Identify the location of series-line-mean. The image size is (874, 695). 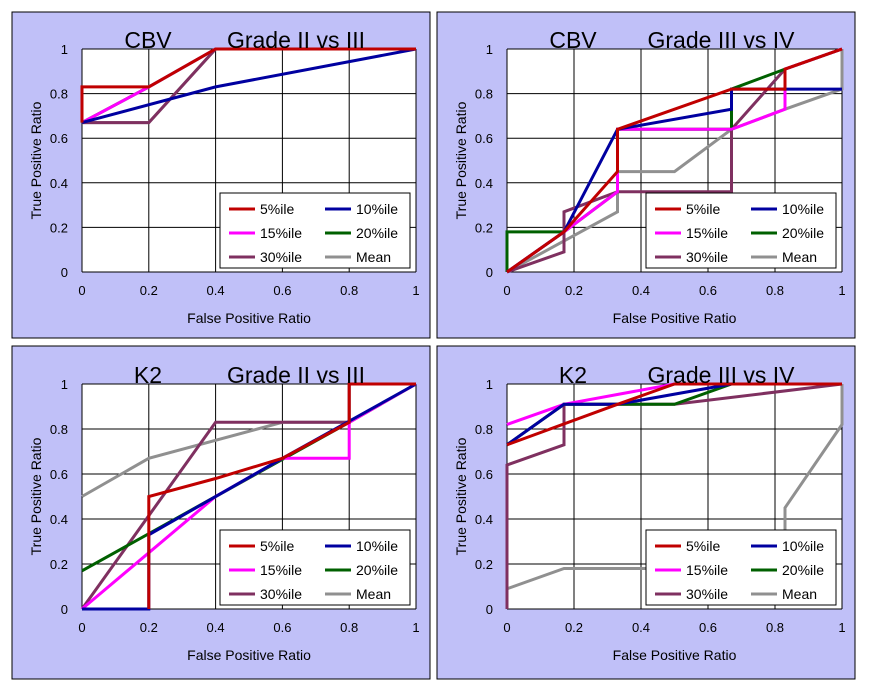
(675, 161).